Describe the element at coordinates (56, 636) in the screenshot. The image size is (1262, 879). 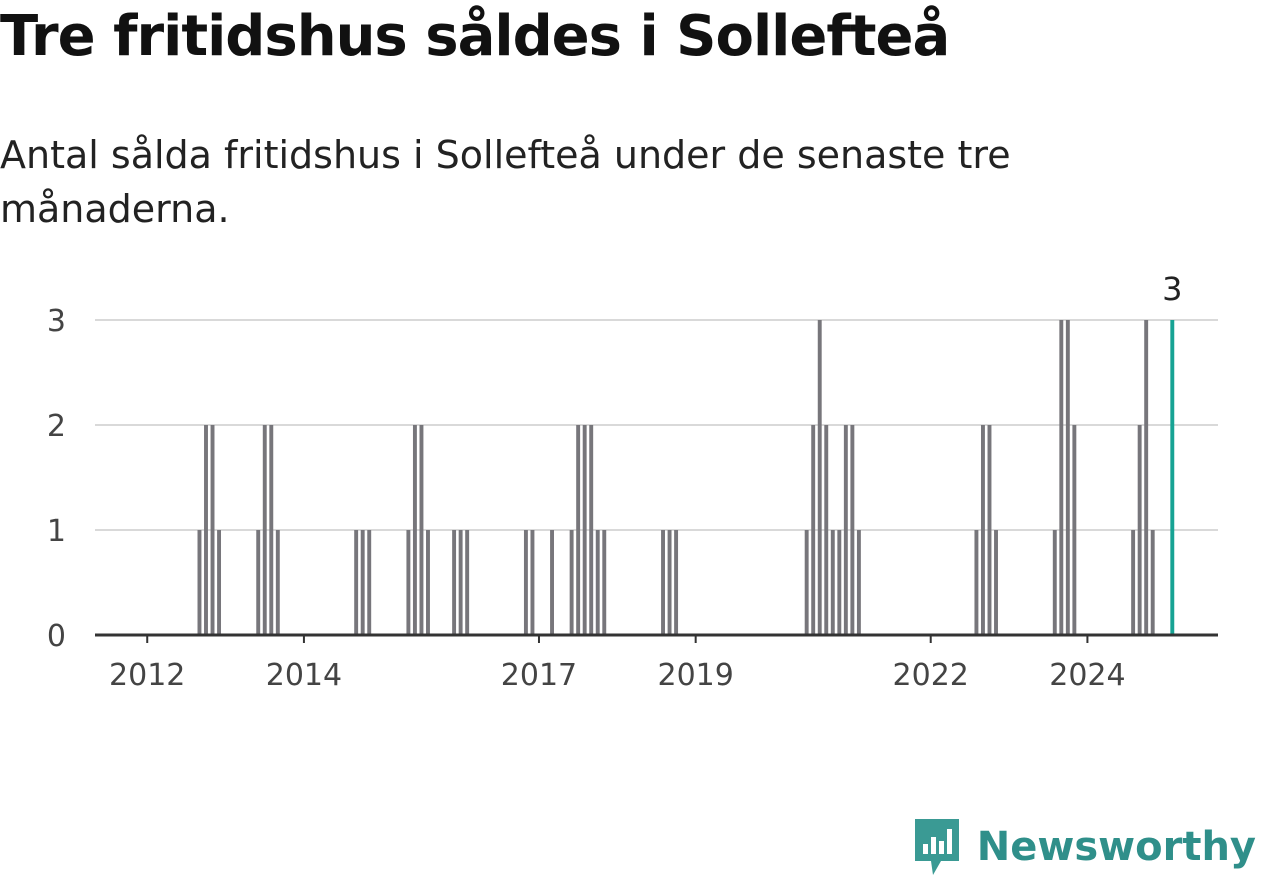
I see `y-tick-label: 0` at that location.